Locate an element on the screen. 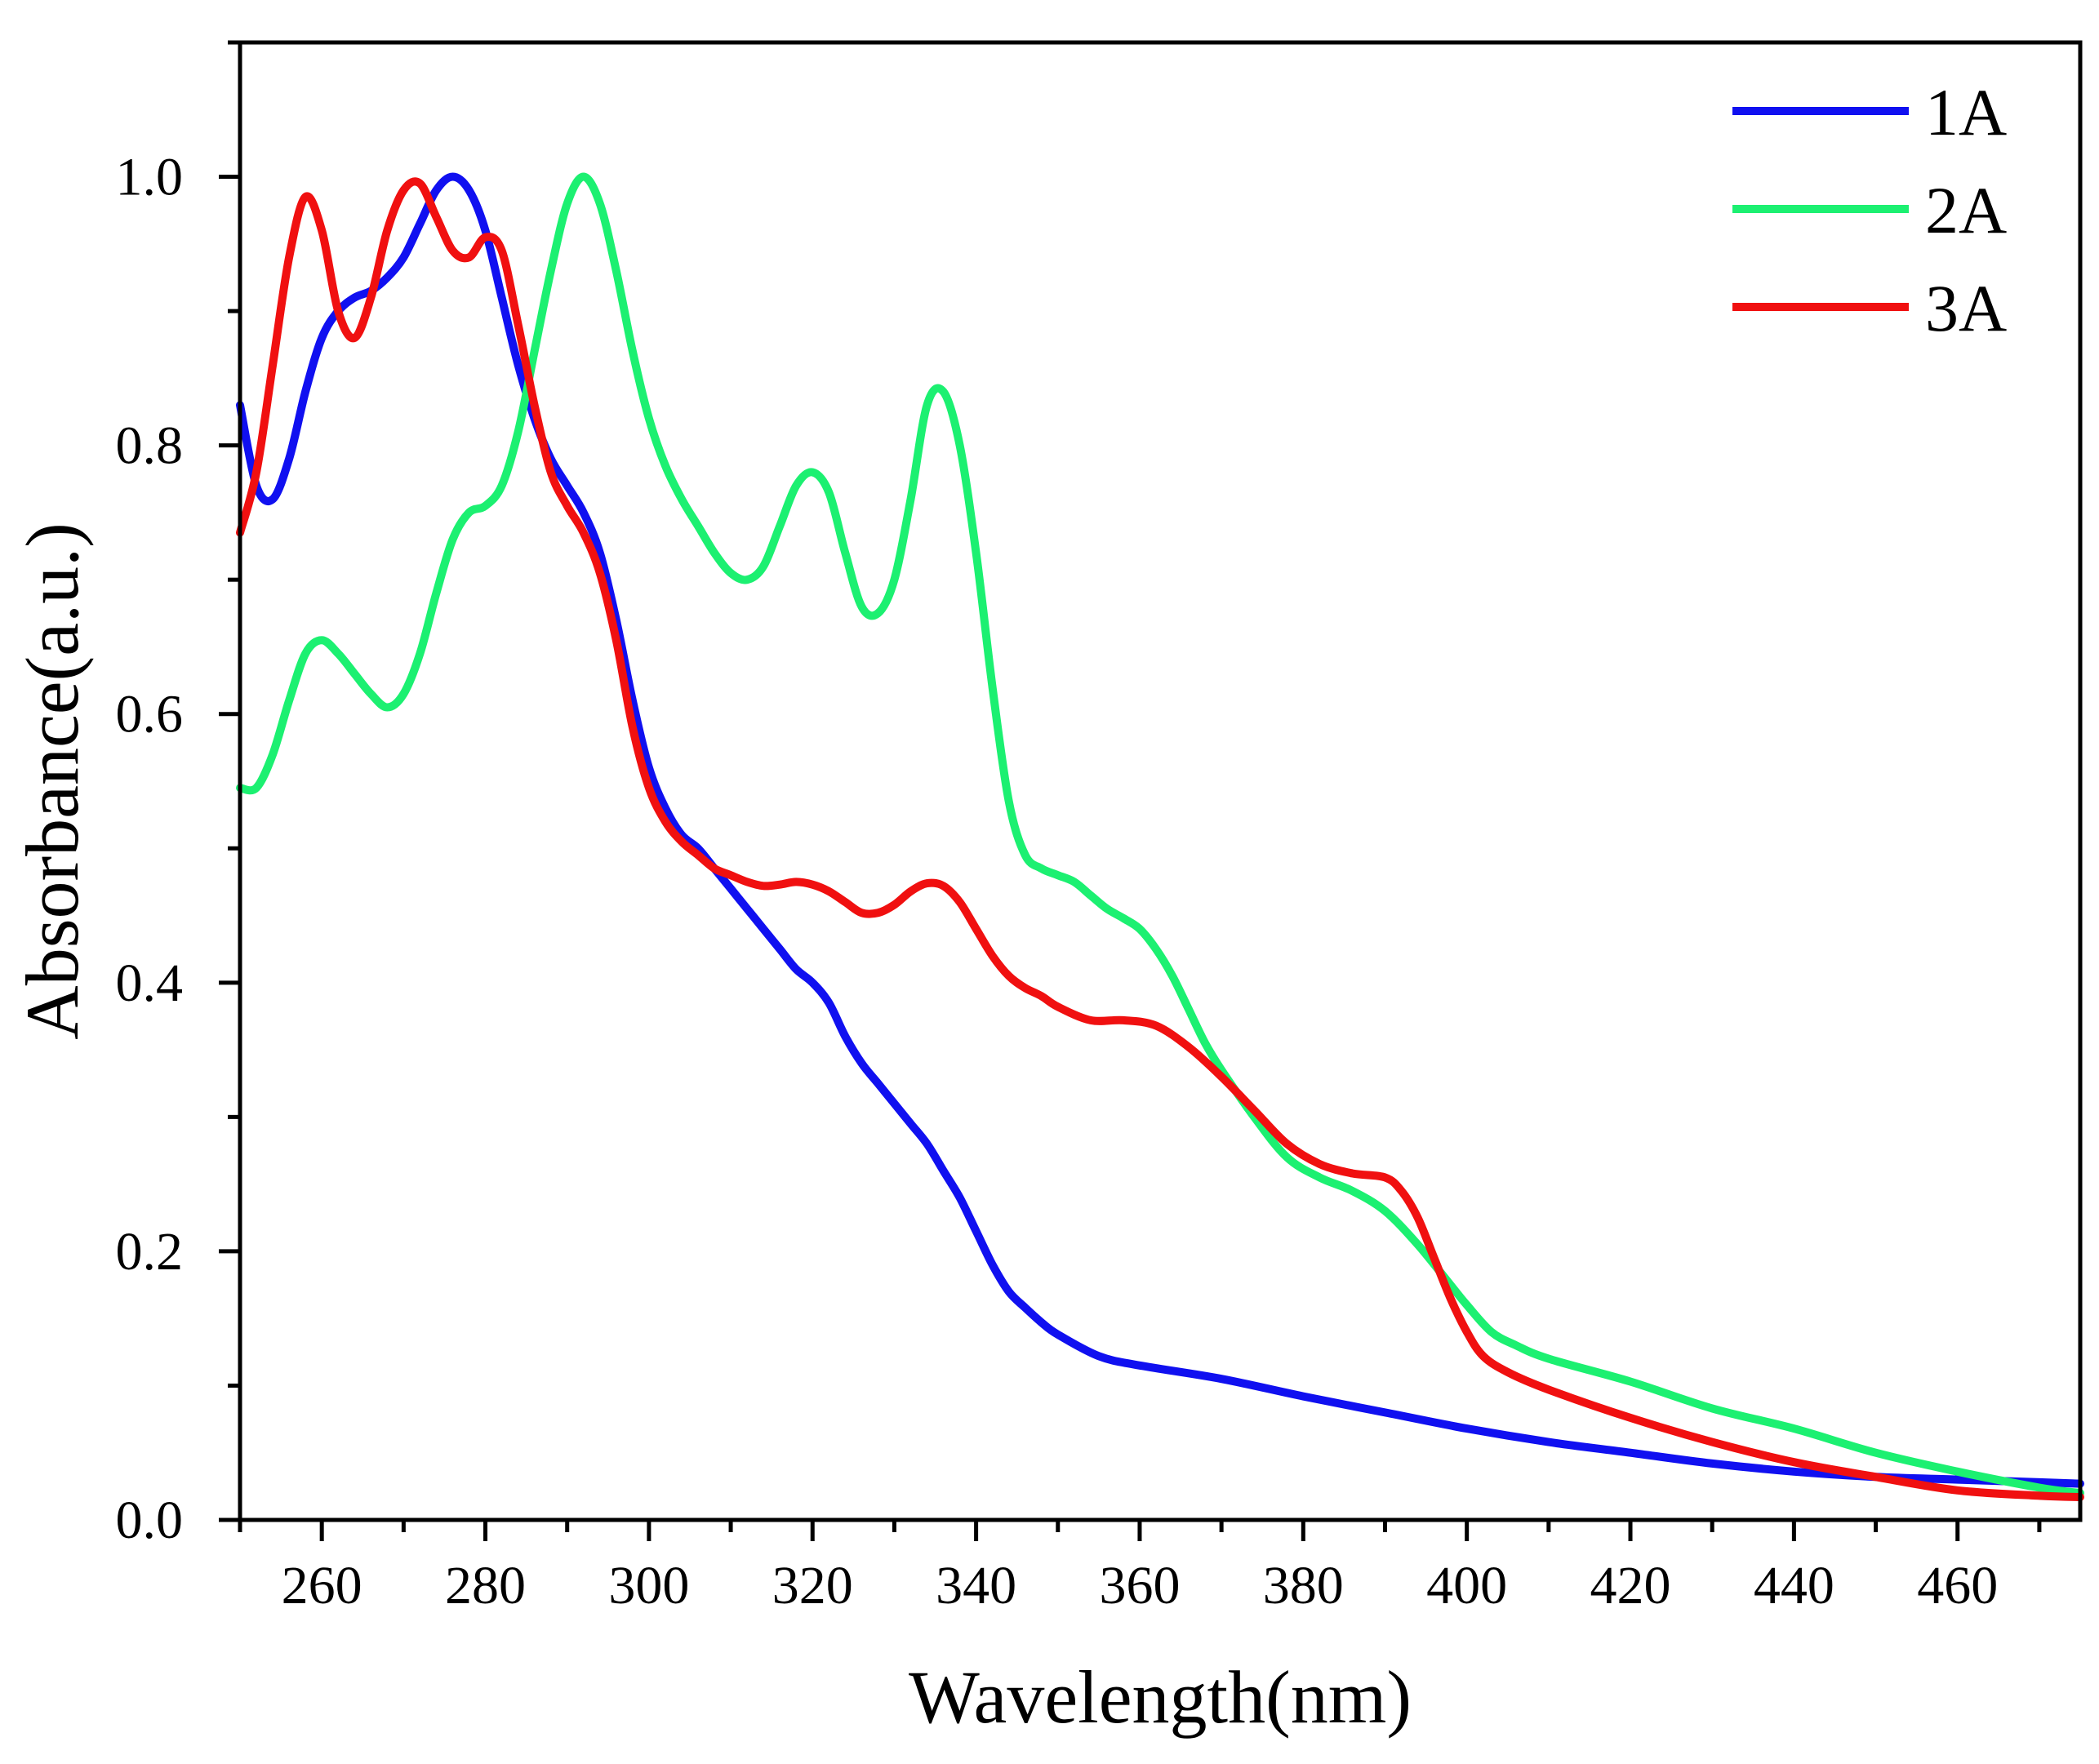  x-tick-label: 340 is located at coordinates (976, 1585).